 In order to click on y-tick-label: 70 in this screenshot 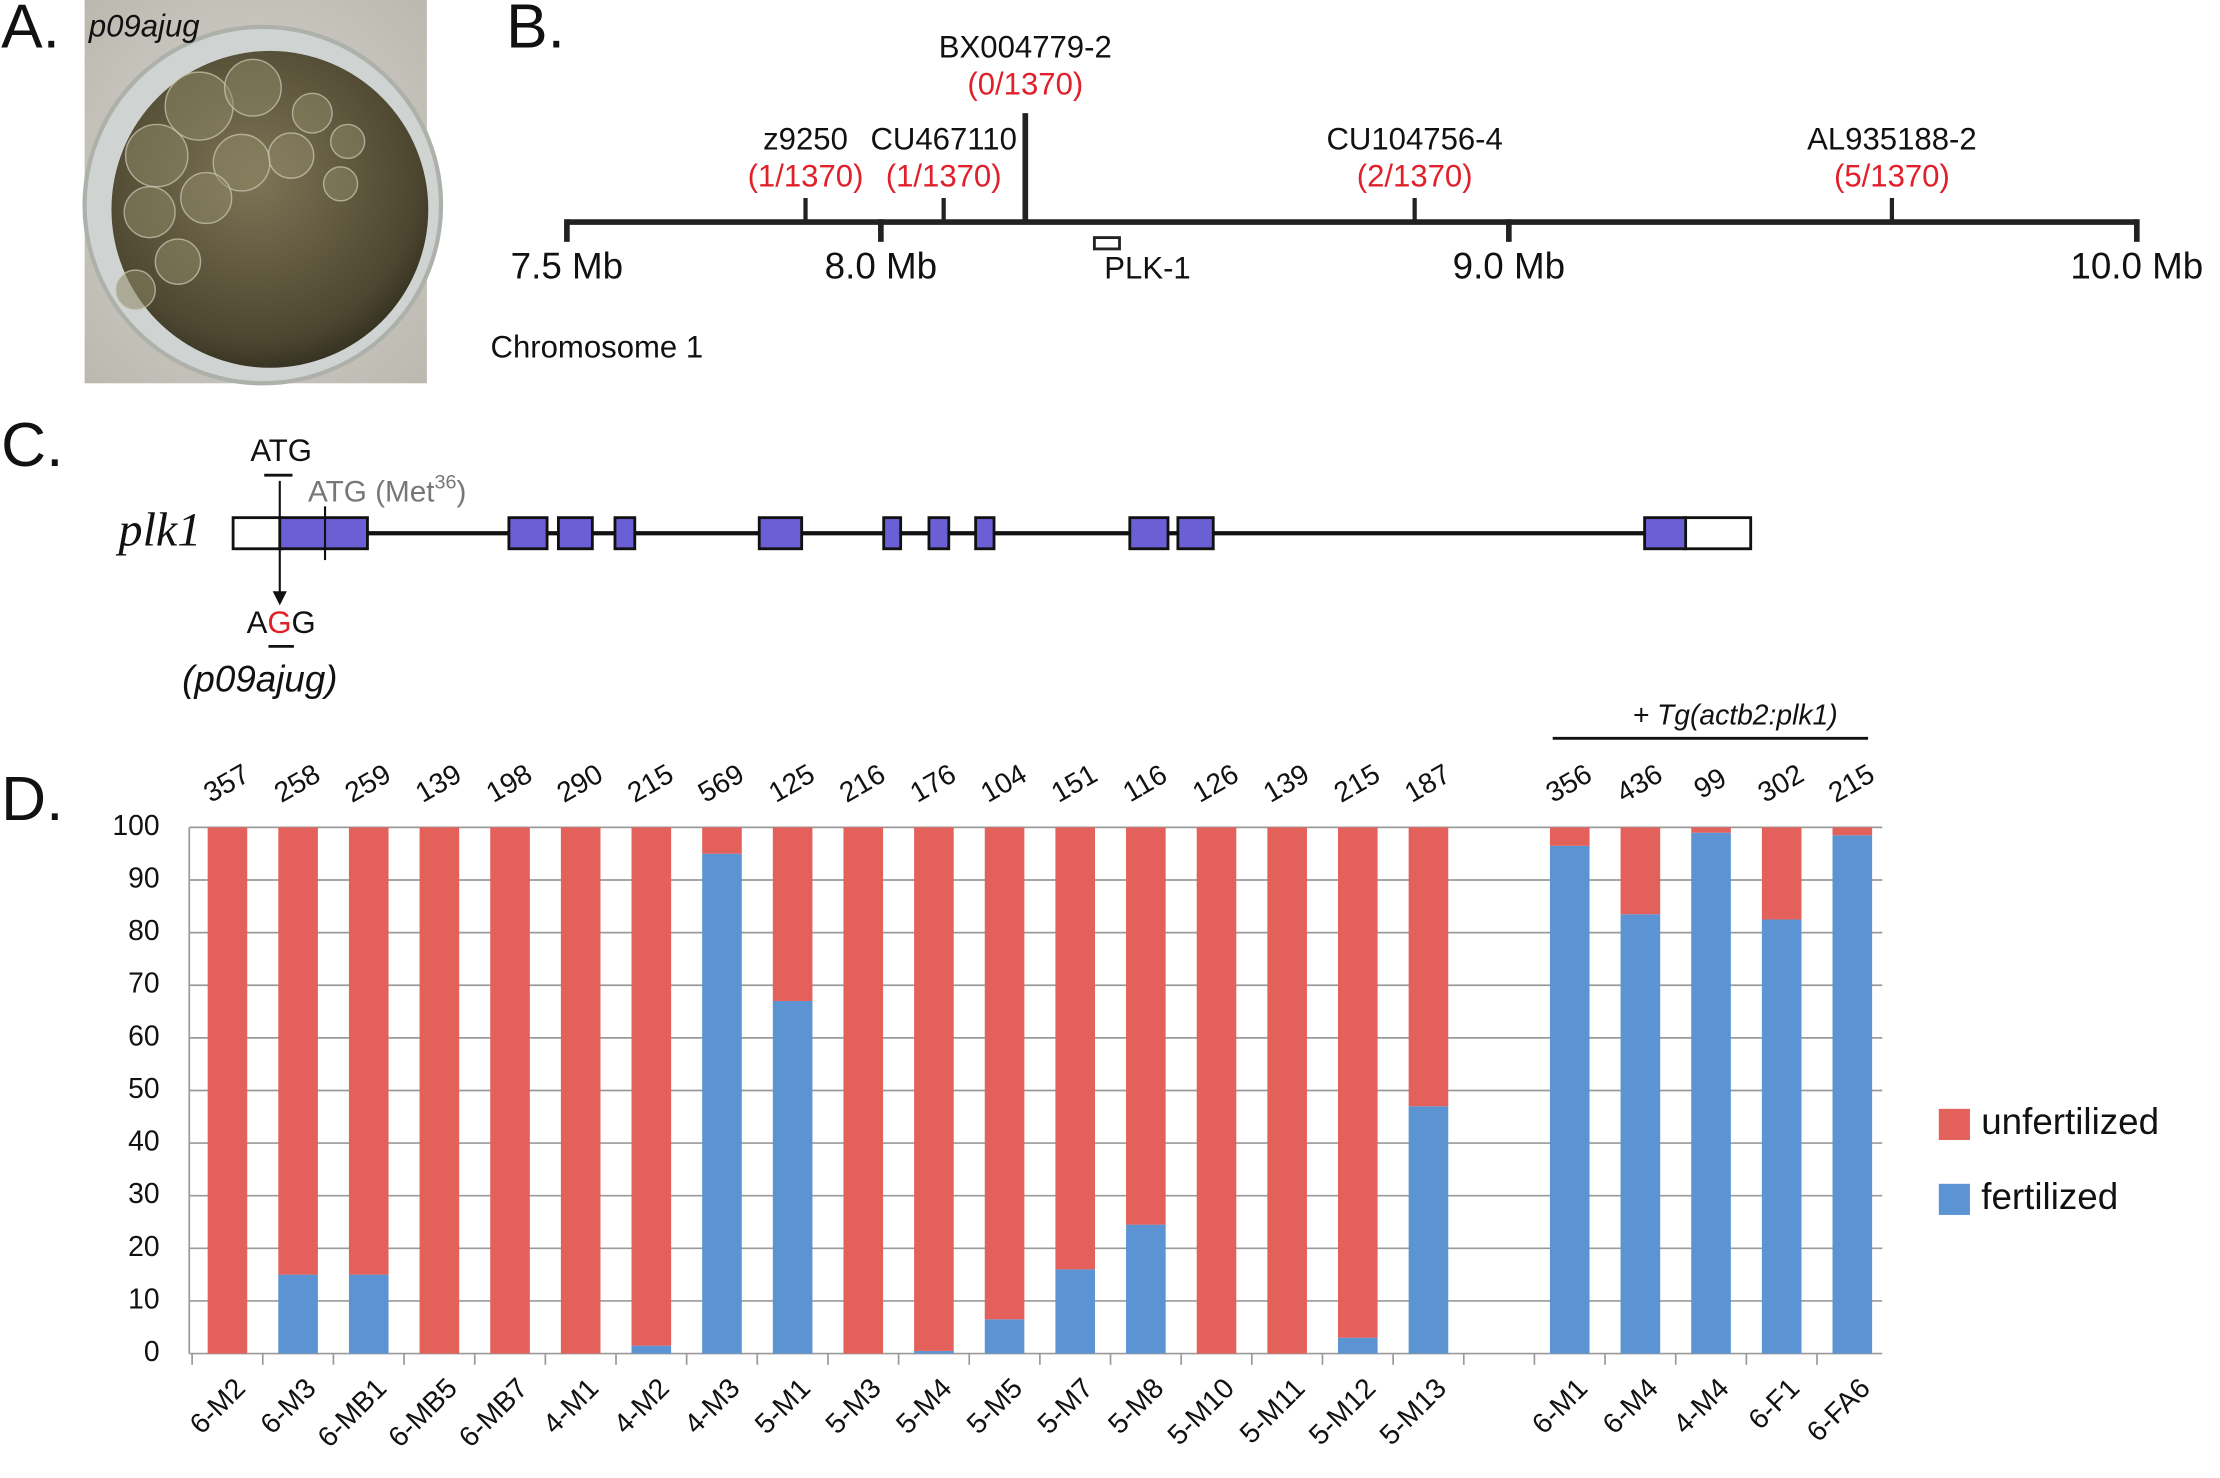, I will do `click(143, 983)`.